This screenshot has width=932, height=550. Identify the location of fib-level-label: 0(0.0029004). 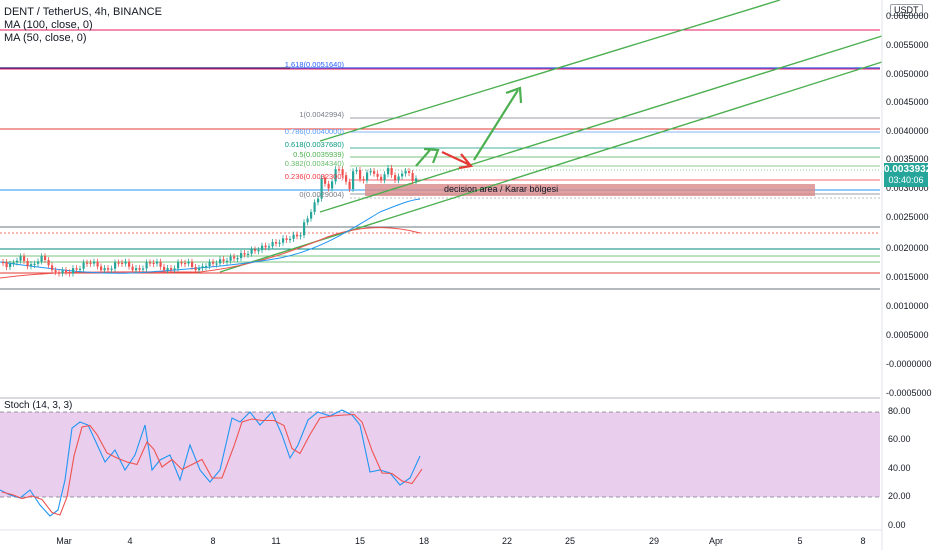
(321, 194).